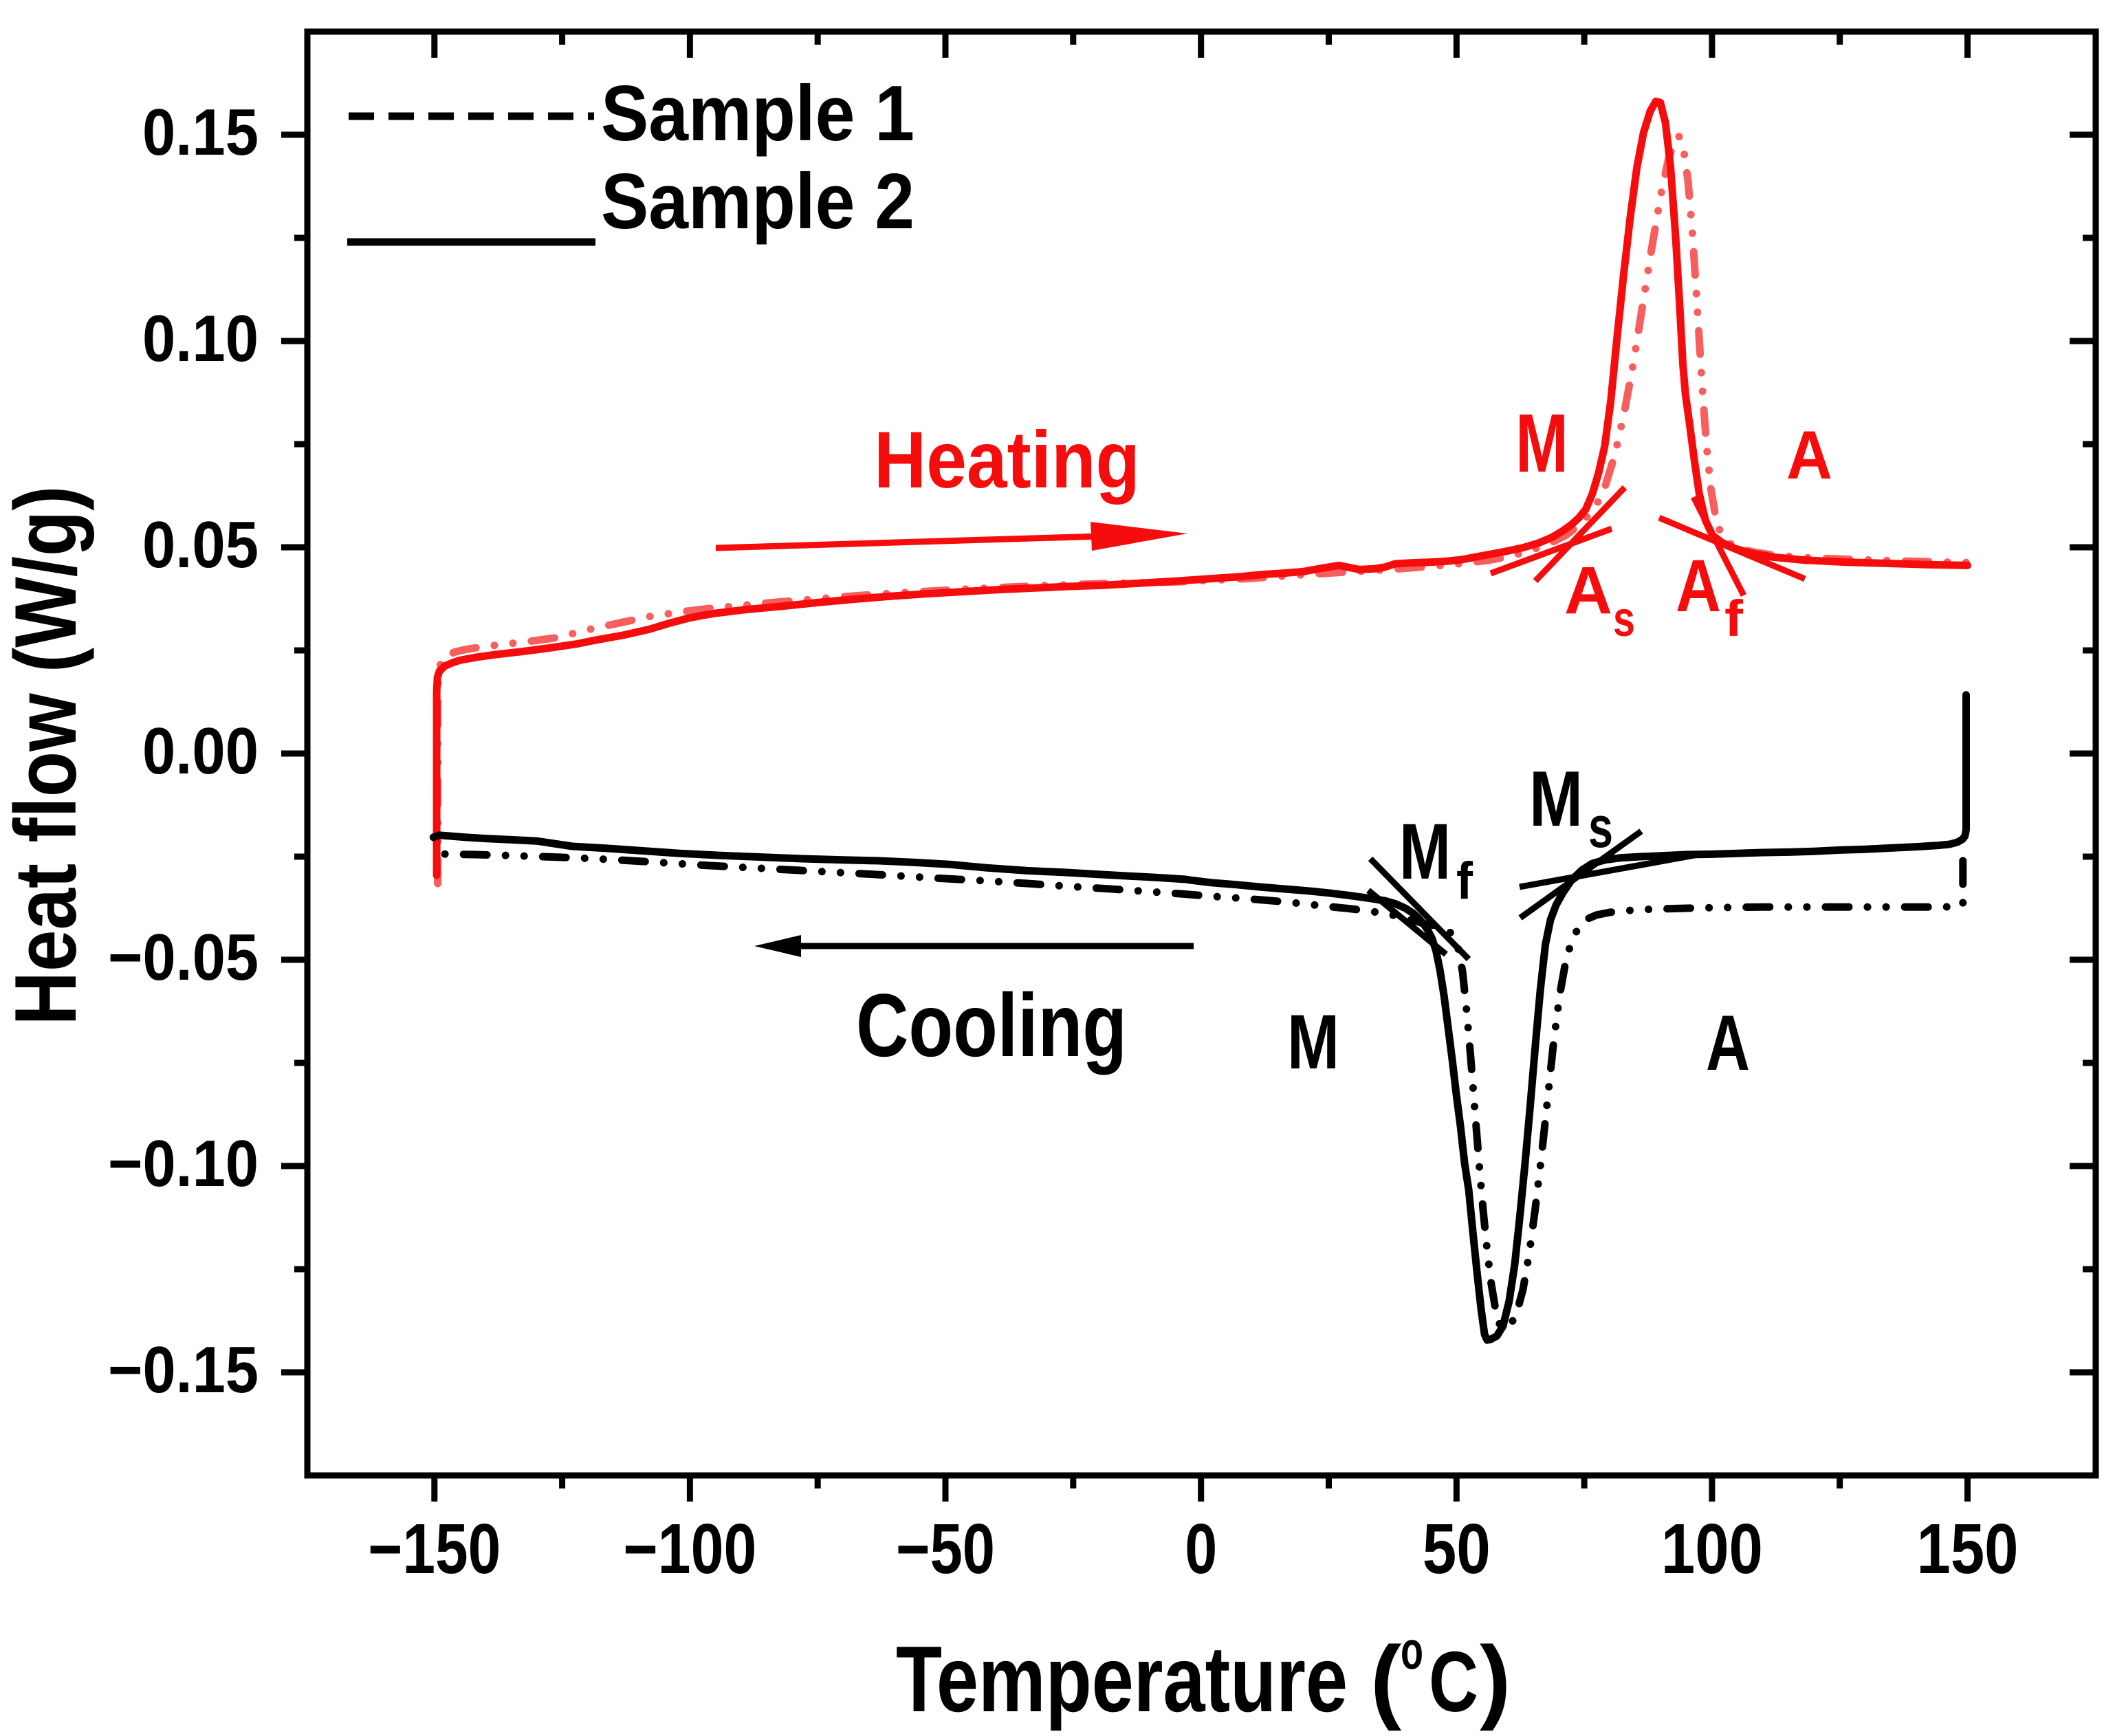  I want to click on svg-text: 0.15, so click(200, 132).